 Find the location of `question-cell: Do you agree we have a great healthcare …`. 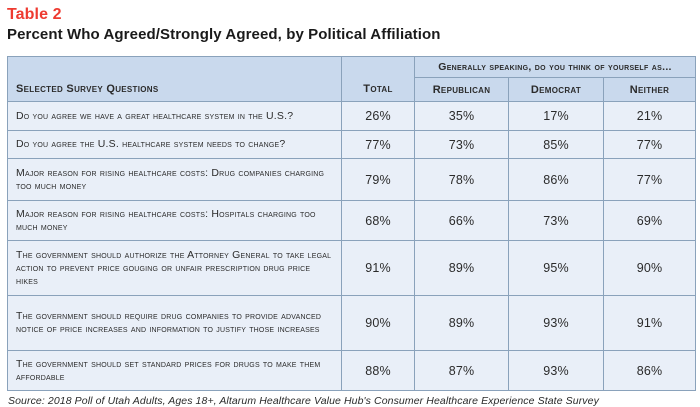

question-cell: Do you agree we have a great healthcare … is located at coordinates (174, 116).